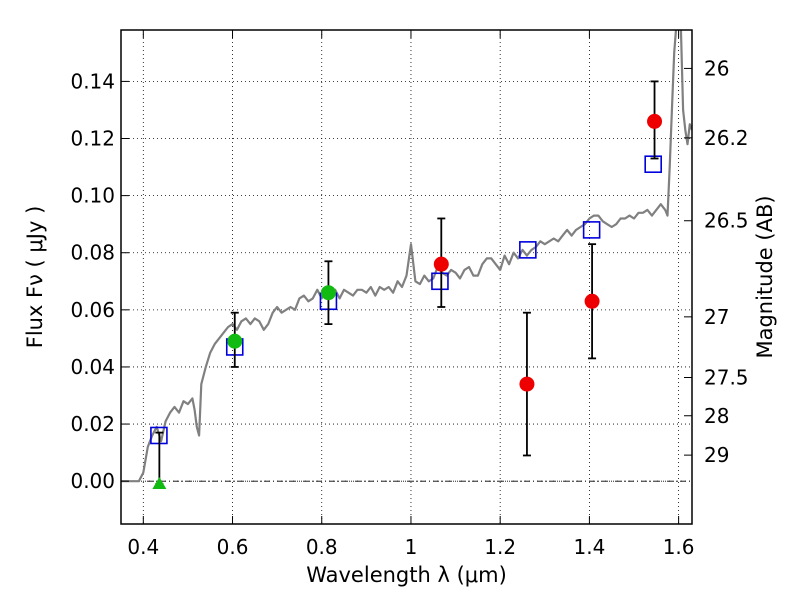 The image size is (800, 600). What do you see at coordinates (716, 455) in the screenshot?
I see `magnitude-tick-label: 29` at bounding box center [716, 455].